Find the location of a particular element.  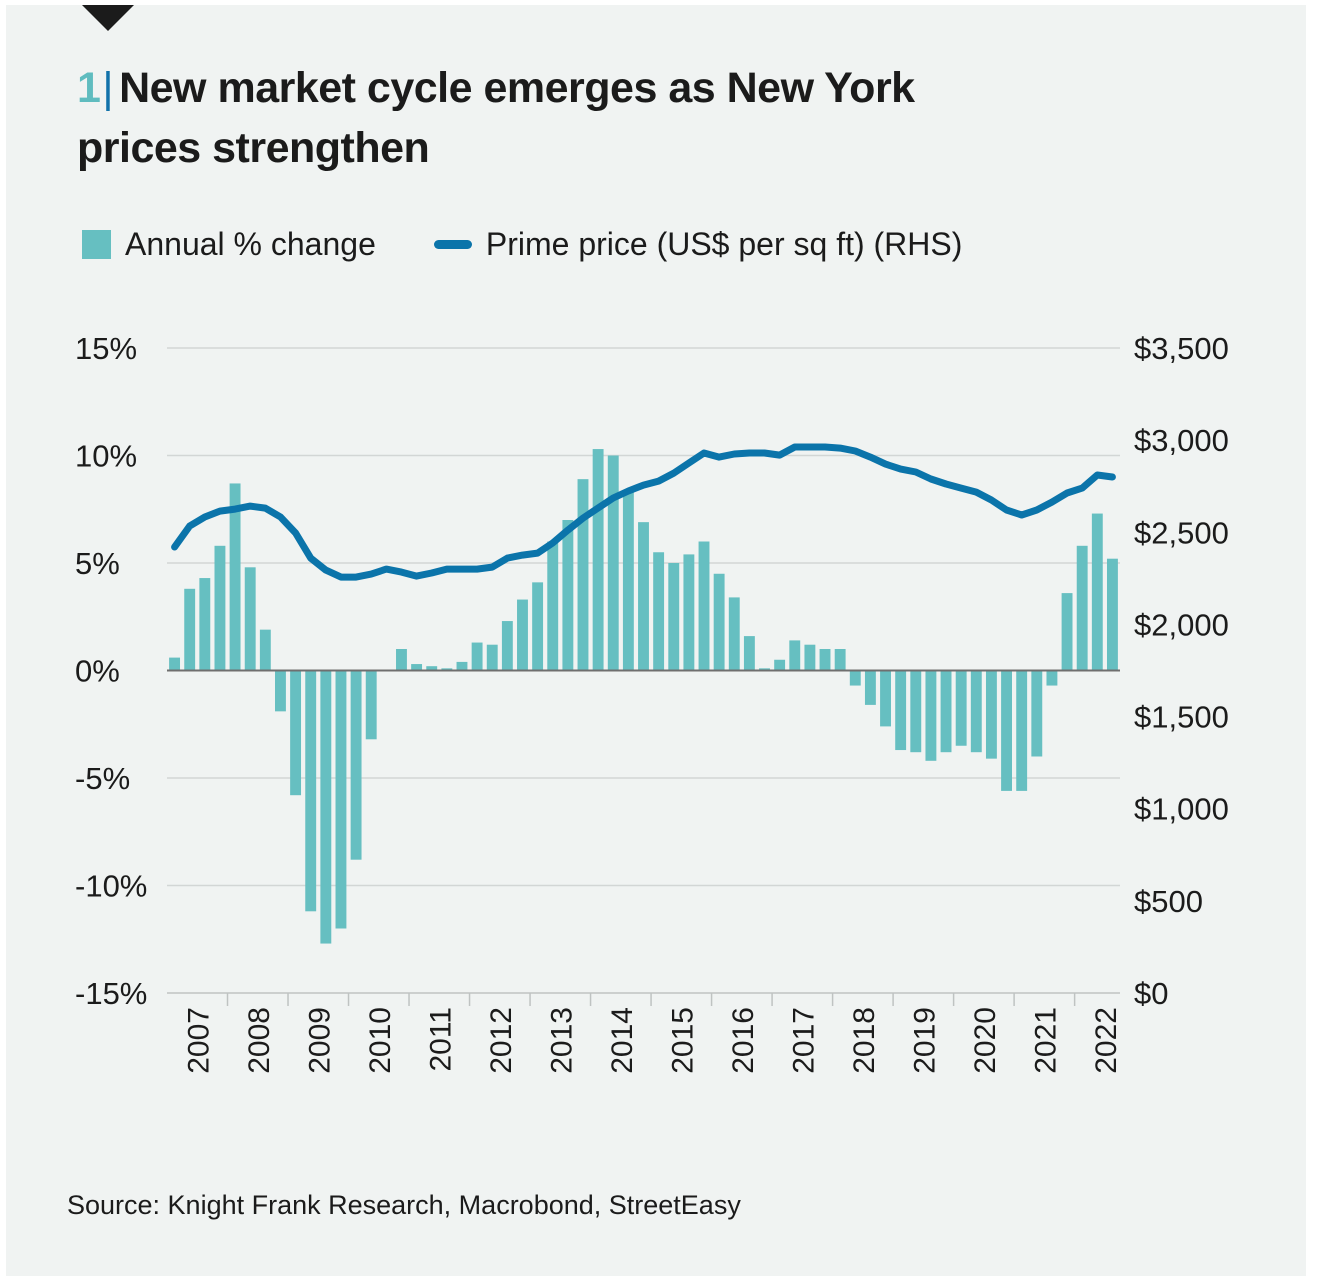

left-tick-label: 10% is located at coordinates (106, 456).